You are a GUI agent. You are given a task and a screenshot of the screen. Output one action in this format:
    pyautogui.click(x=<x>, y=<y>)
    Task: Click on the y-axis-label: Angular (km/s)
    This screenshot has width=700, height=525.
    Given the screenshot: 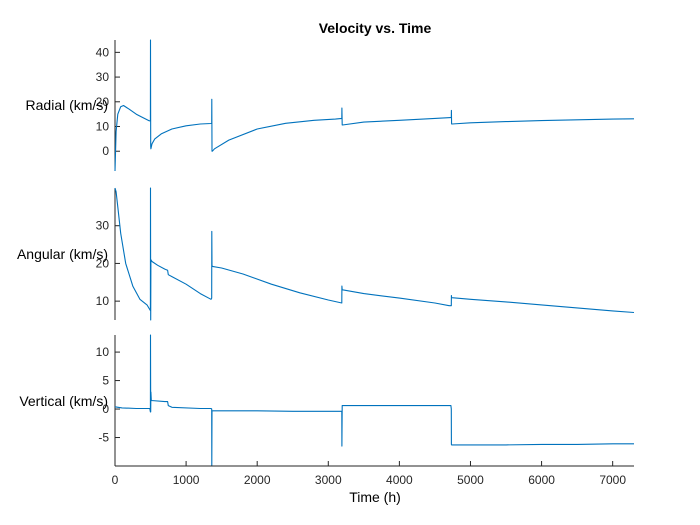 What is the action you would take?
    pyautogui.click(x=62, y=254)
    